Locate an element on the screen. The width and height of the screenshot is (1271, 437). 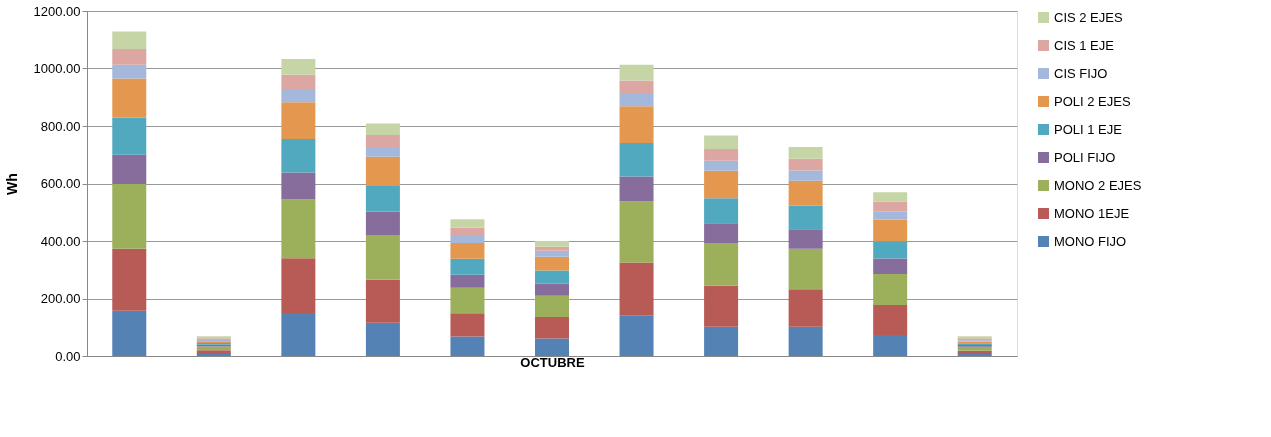
y-tick-label: 400.00 is located at coordinates (60, 241).